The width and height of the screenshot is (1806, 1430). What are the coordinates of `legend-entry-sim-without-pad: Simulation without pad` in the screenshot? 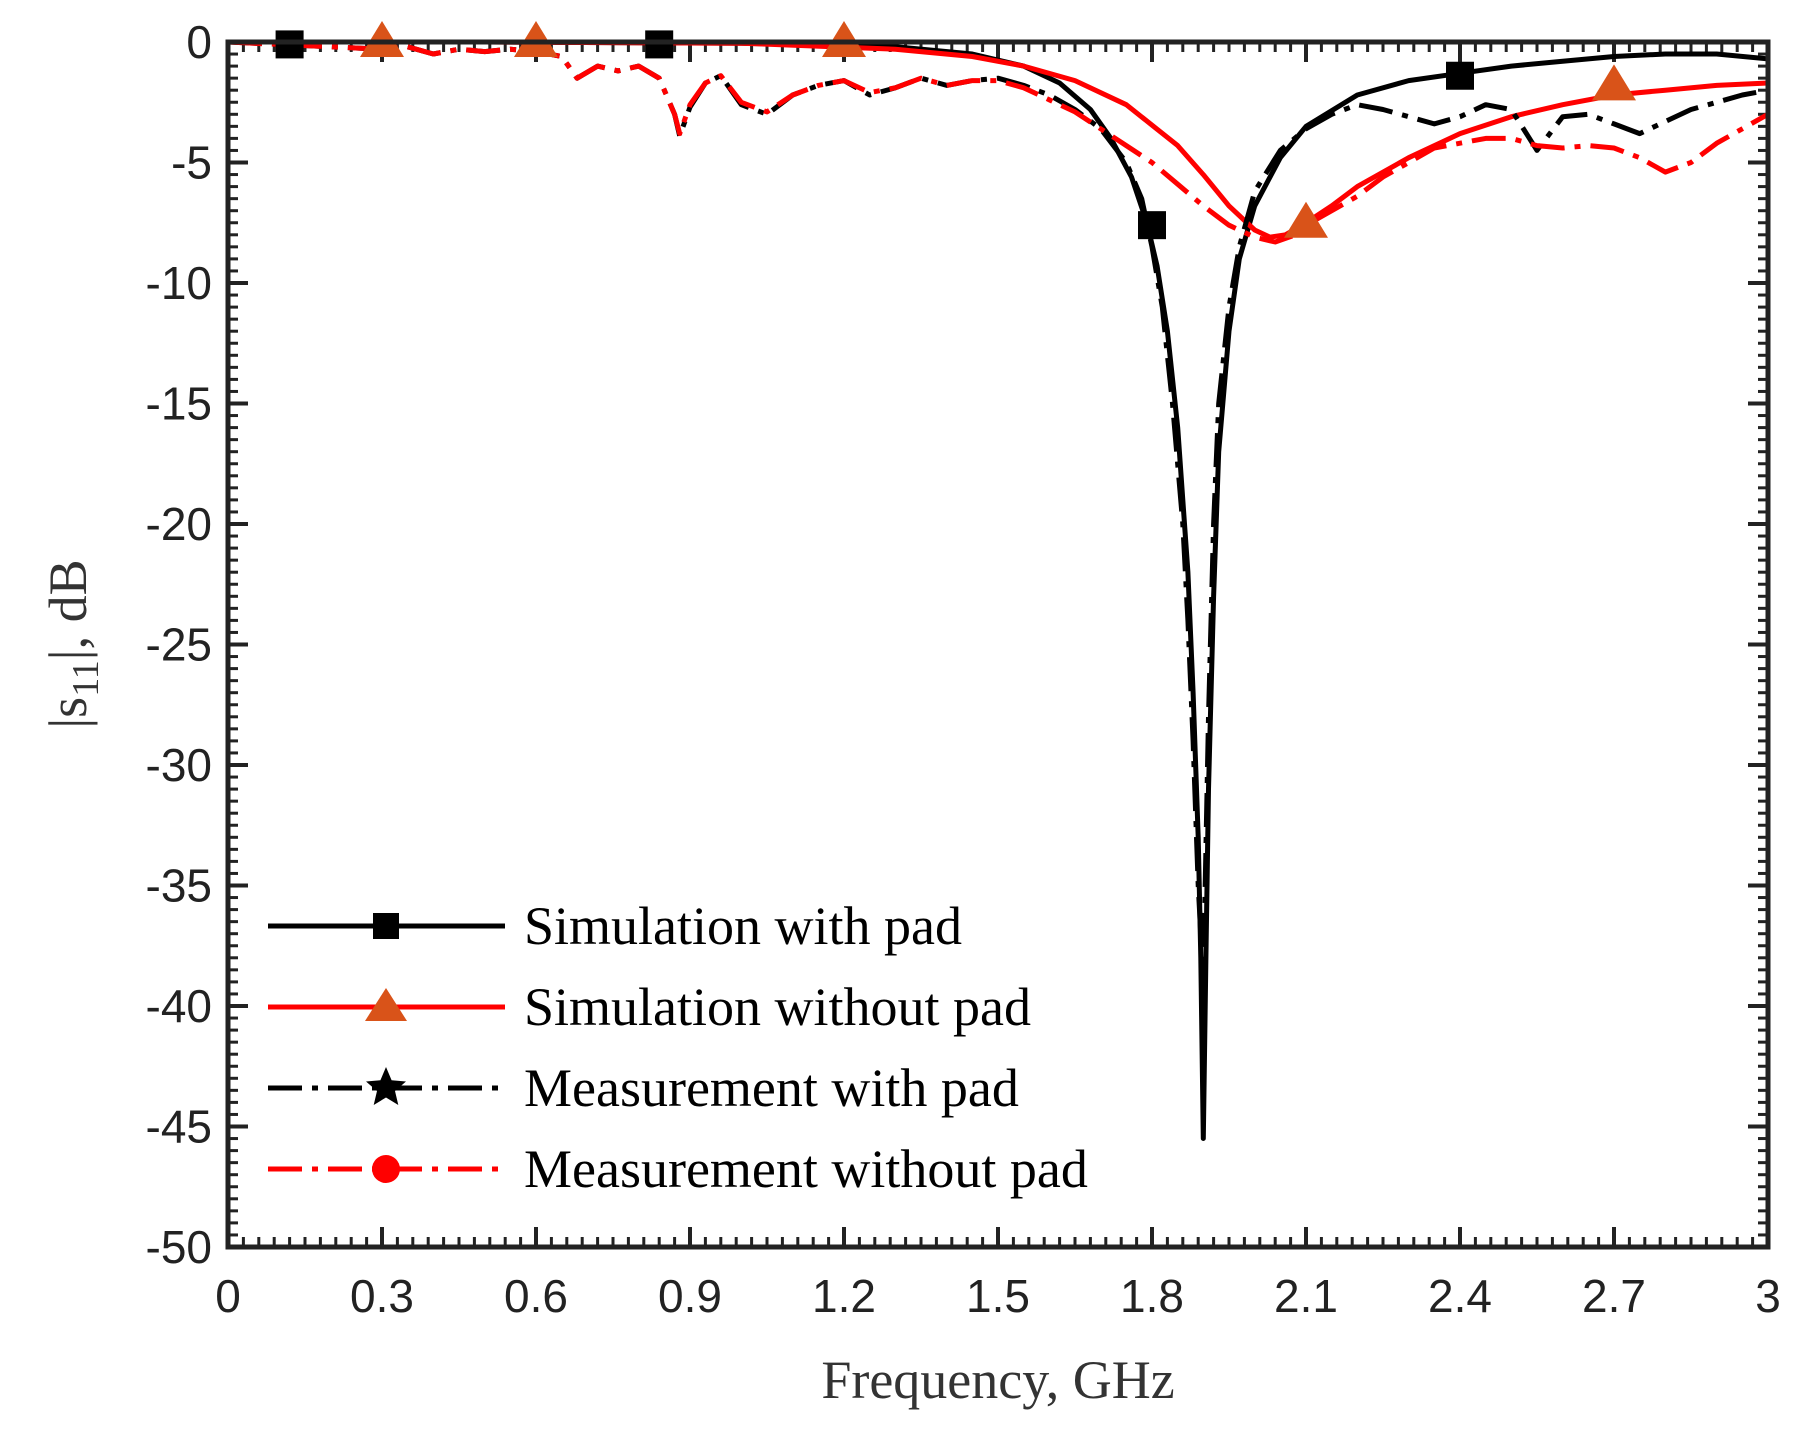 It's located at (649, 1007).